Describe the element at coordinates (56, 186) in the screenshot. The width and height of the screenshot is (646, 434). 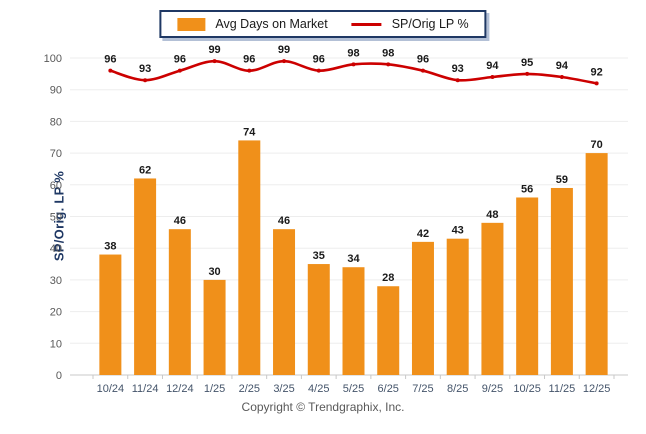
I see `svg-text: 60` at that location.